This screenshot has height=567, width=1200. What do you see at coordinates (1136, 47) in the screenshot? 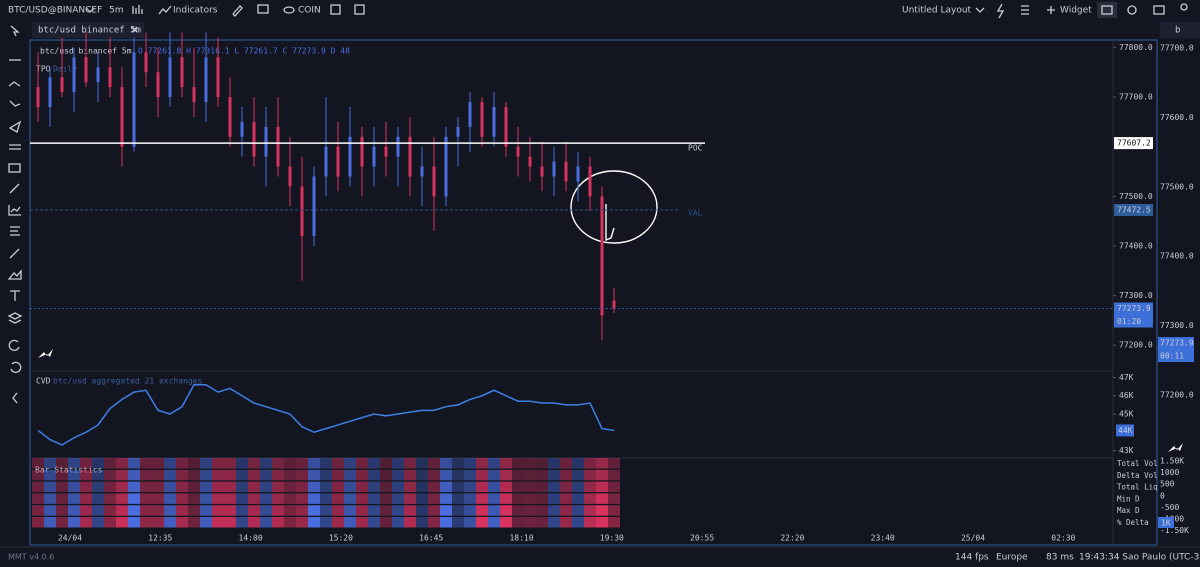
I see `y-tick-label: 77800.0` at bounding box center [1136, 47].